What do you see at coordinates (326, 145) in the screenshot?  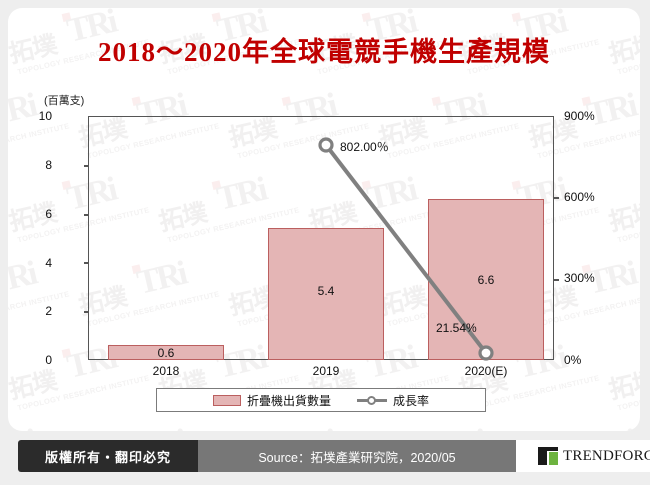 I see `line-marker-2019` at bounding box center [326, 145].